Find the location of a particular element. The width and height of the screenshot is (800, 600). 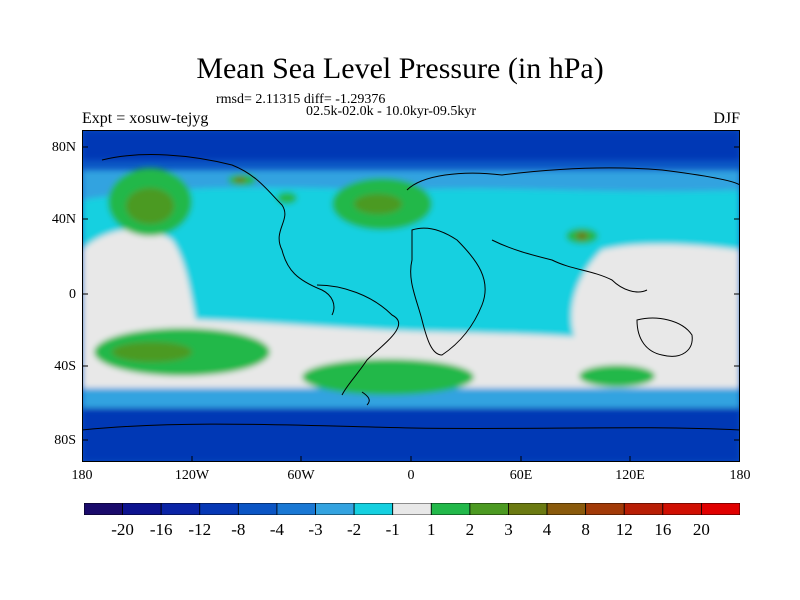

high-greenland-core is located at coordinates (240, 180).